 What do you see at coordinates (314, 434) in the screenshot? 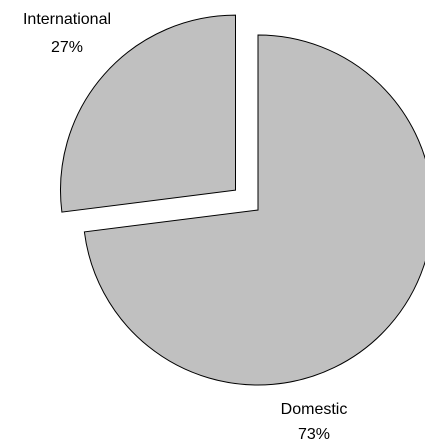
I see `slice-percent-domestic: 73%` at bounding box center [314, 434].